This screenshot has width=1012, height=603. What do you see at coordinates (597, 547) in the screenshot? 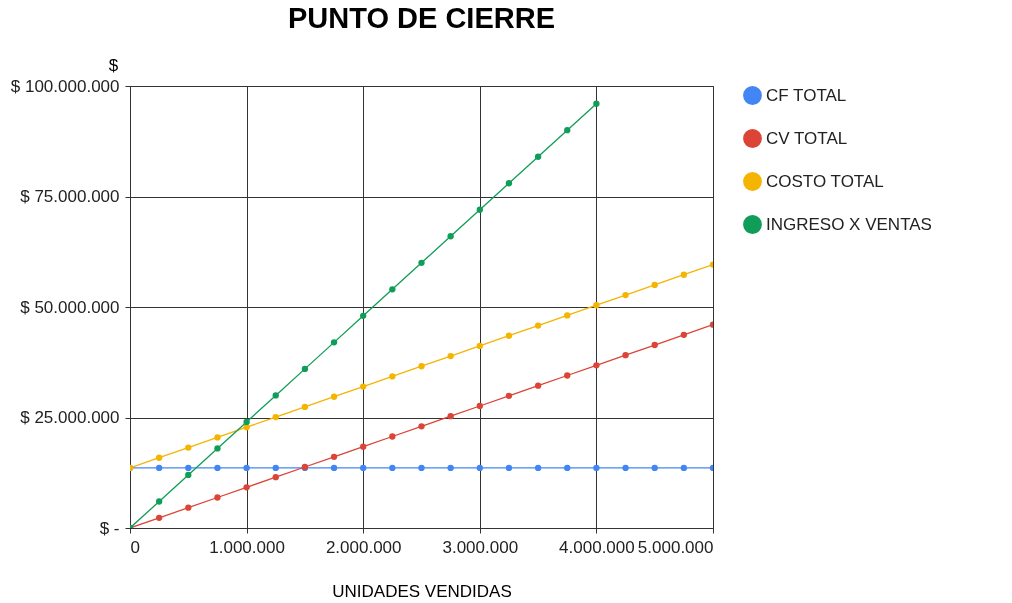
I see `x-tick-label: 4.000.000` at bounding box center [597, 547].